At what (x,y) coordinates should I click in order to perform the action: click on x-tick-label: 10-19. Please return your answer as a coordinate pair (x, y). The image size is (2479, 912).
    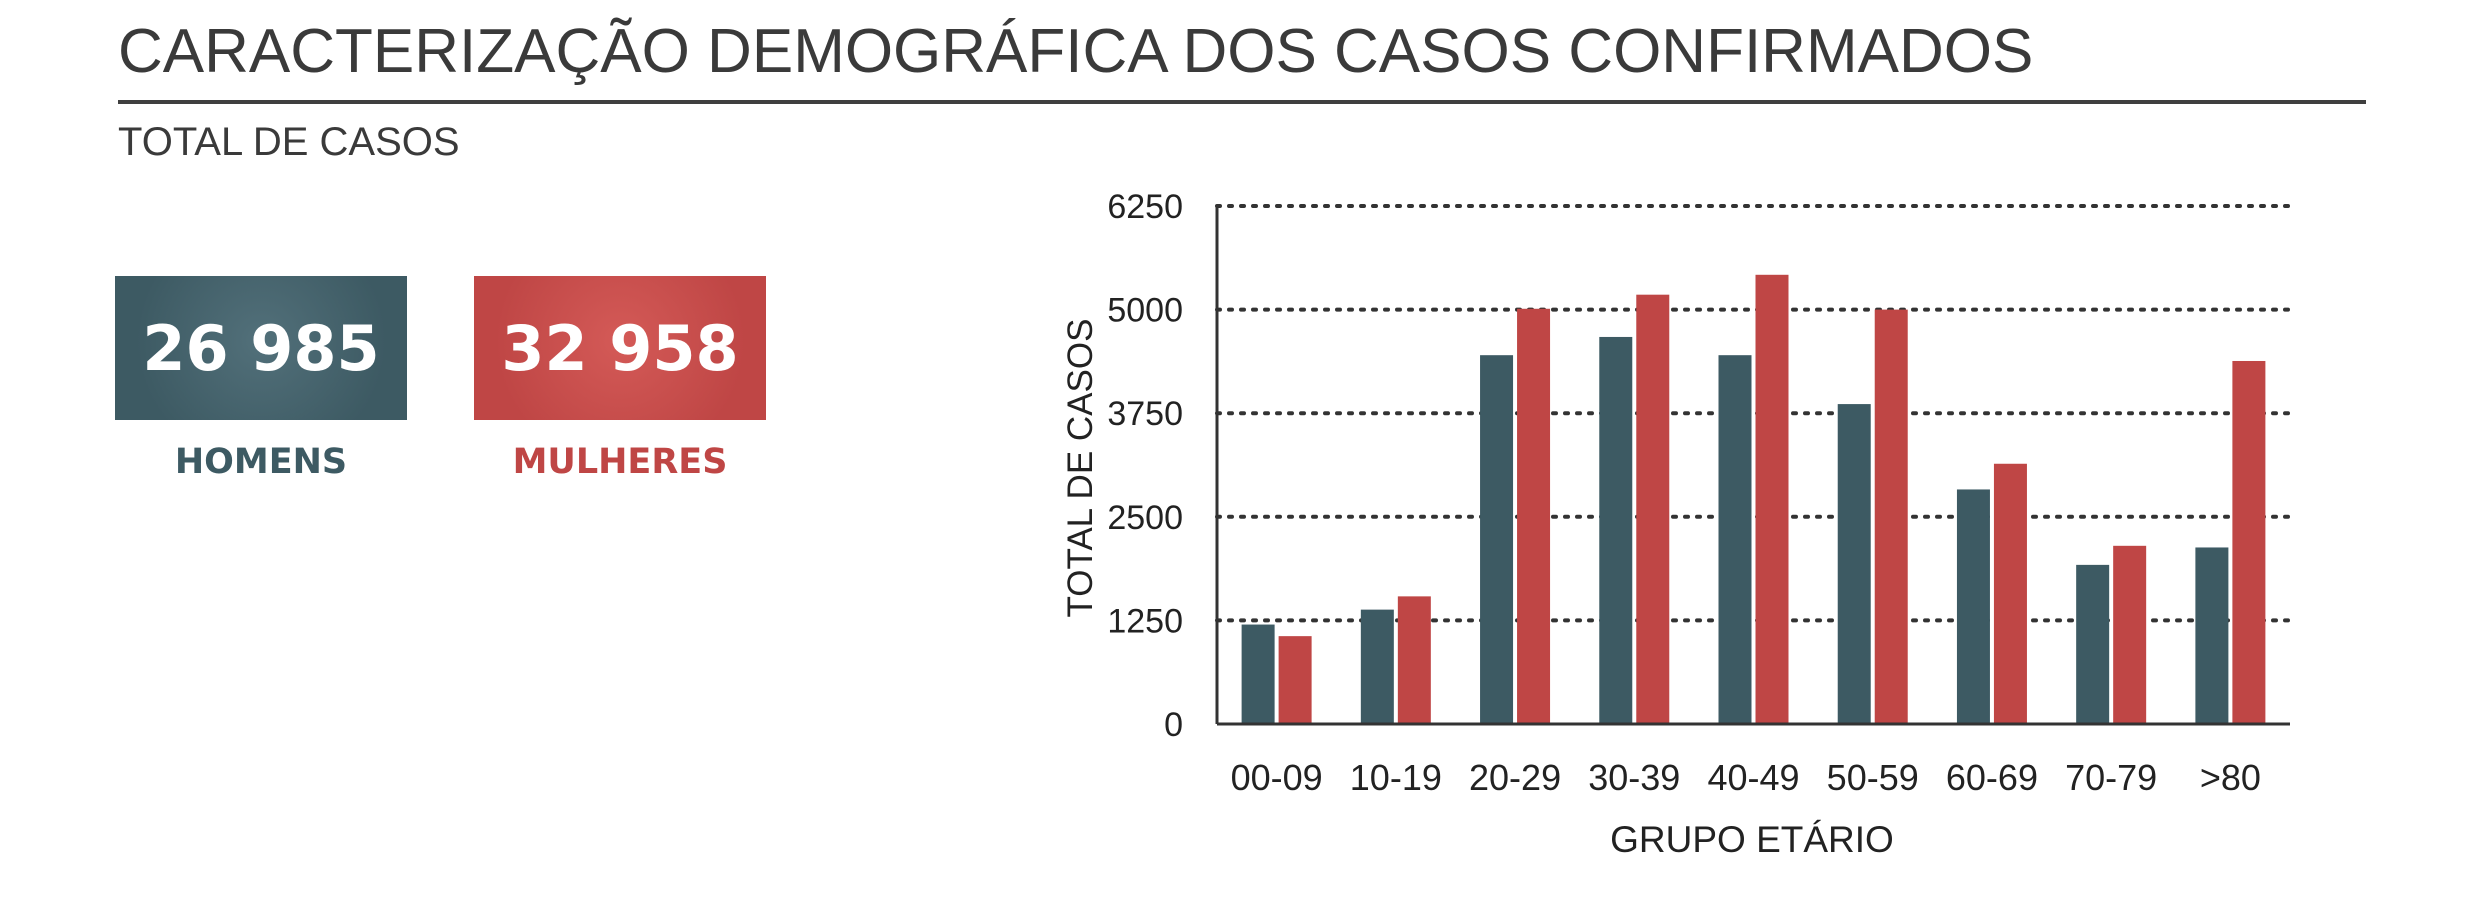
    Looking at the image, I should click on (1396, 777).